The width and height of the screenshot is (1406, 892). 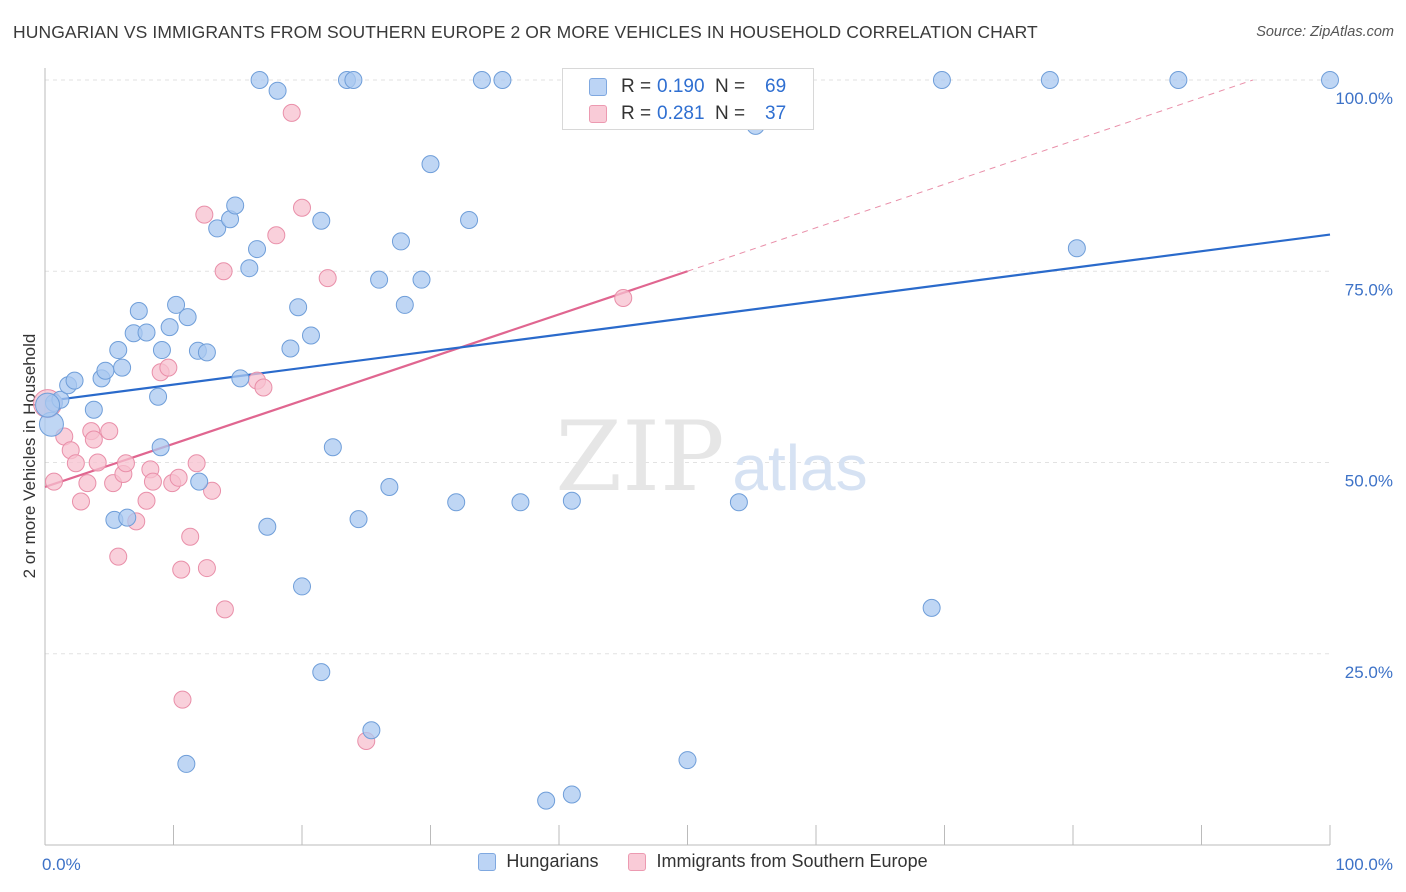 What do you see at coordinates (1364, 98) in the screenshot?
I see `y-tick-label: 100.0%` at bounding box center [1364, 98].